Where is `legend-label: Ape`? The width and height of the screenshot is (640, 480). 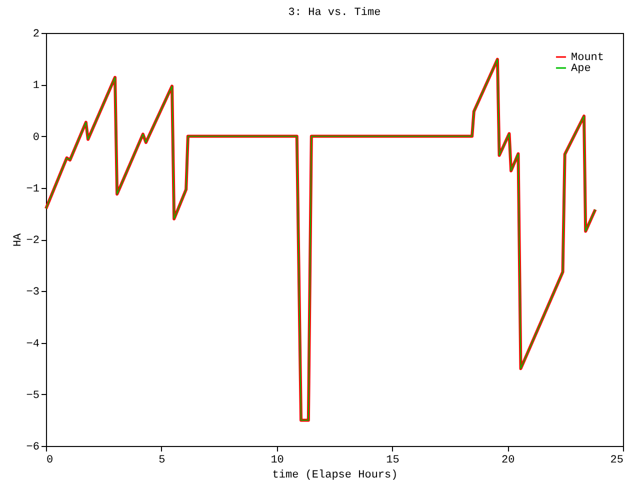
legend-label: Ape is located at coordinates (581, 69).